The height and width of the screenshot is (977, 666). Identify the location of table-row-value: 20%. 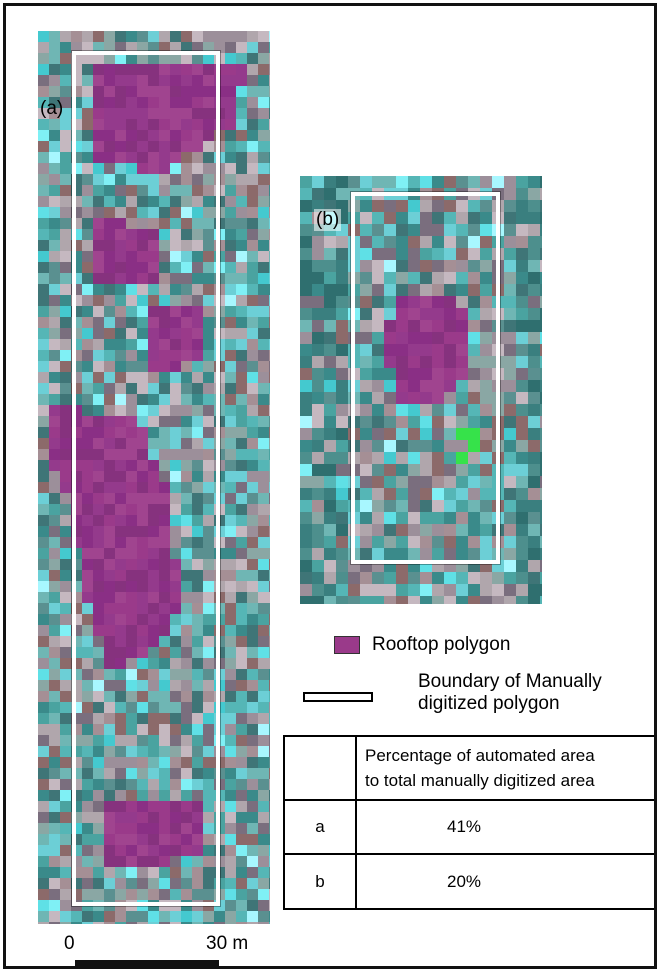
(504, 881).